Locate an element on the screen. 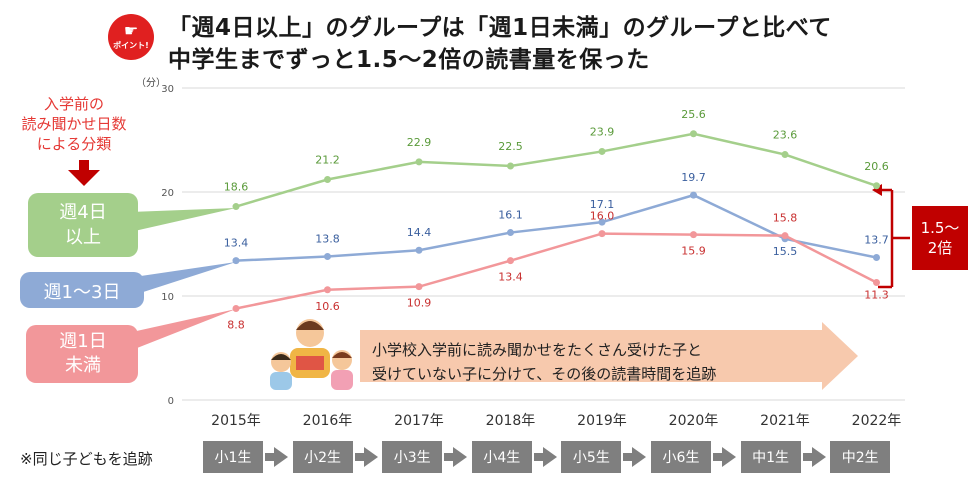 Image resolution: width=973 pixels, height=484 pixels. y-tick-label: 20 is located at coordinates (167, 193).